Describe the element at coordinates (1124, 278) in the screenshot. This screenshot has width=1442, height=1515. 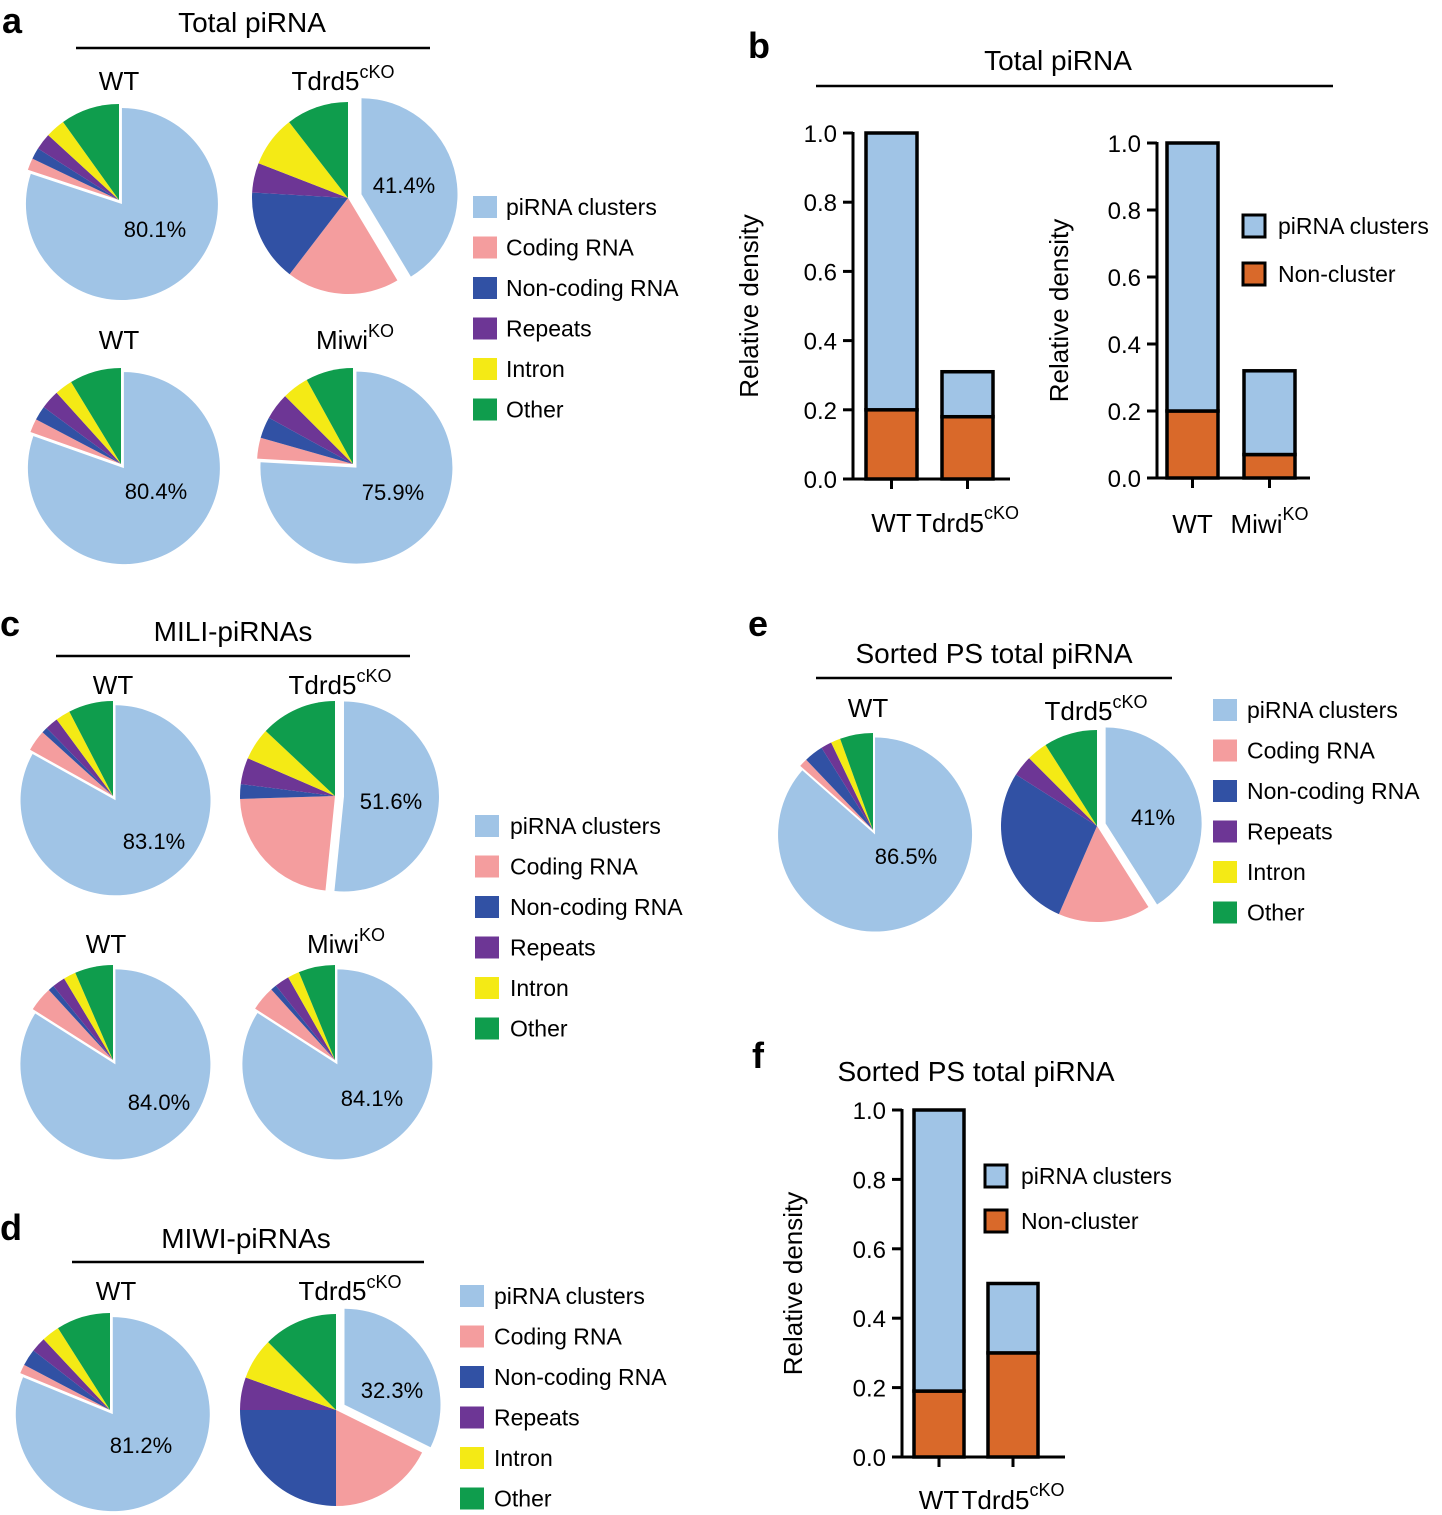
I see `y-tick-label: 0.6` at that location.